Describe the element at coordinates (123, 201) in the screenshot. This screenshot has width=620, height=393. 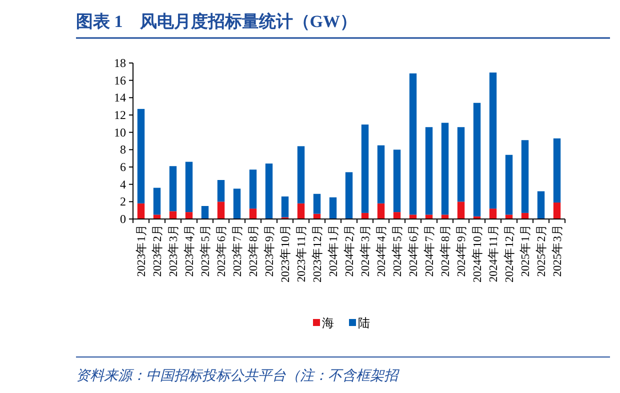
I see `y-tick-label: 2` at that location.